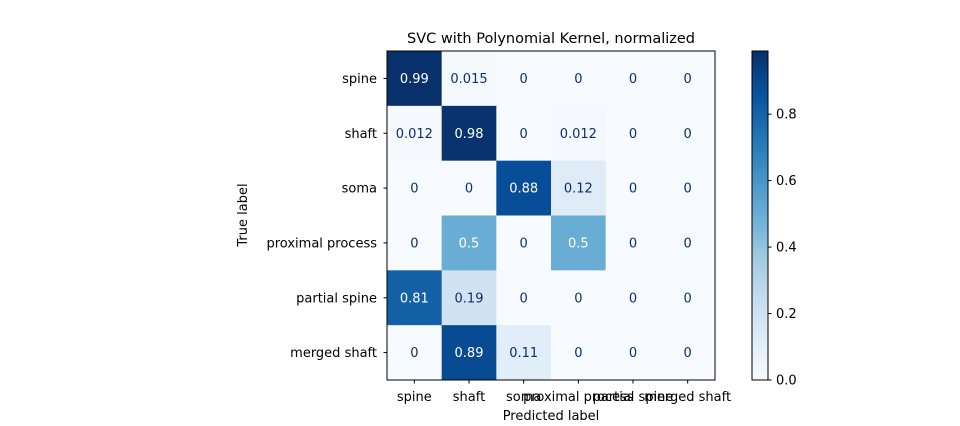  I want to click on colorbar-tick-label: 0.2, so click(786, 314).